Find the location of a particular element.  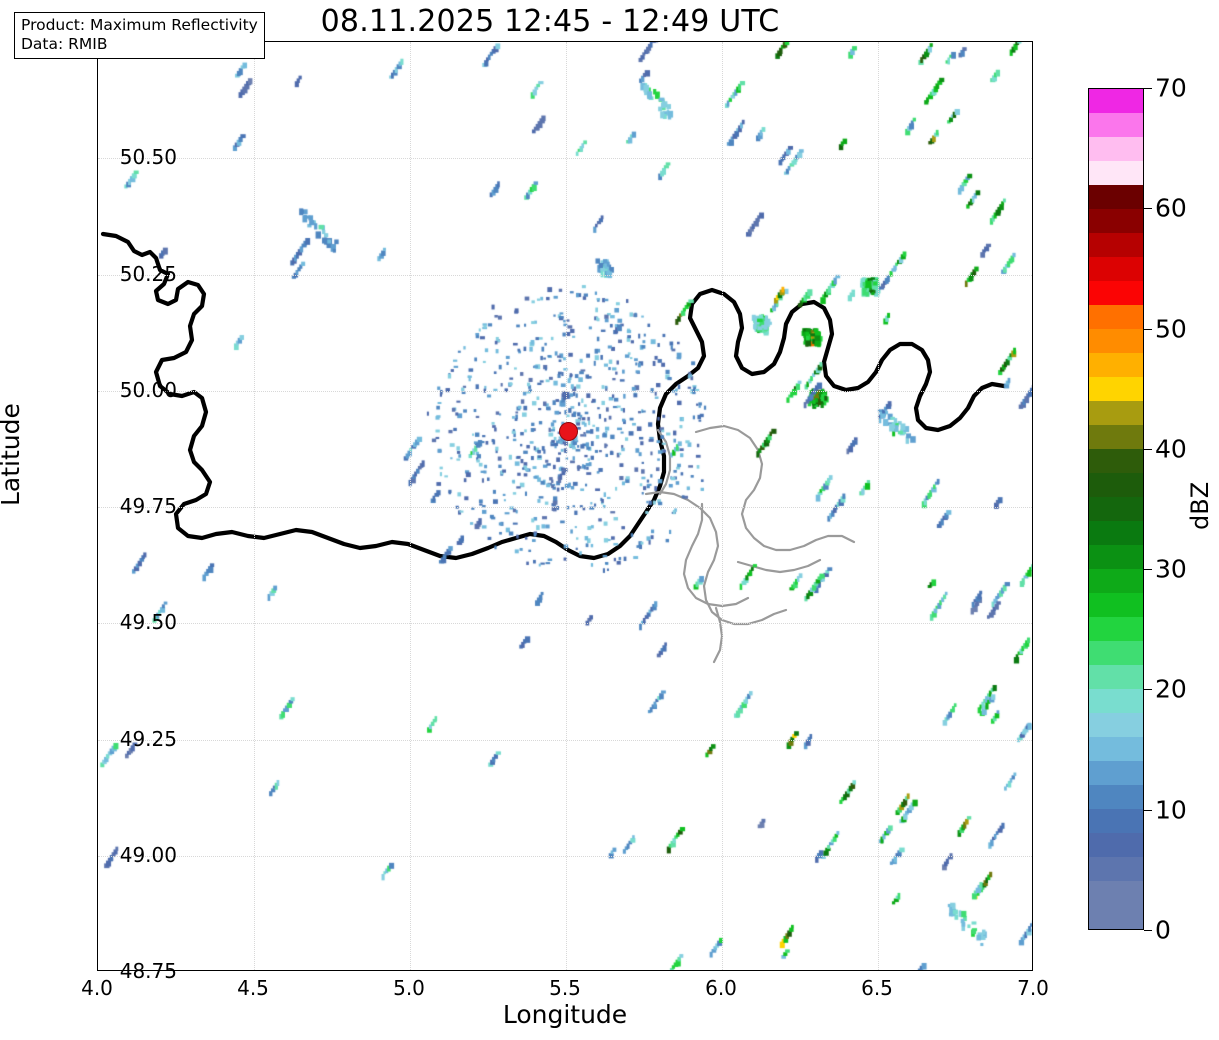

colorbar-tick-label: 40 is located at coordinates (1171, 449).